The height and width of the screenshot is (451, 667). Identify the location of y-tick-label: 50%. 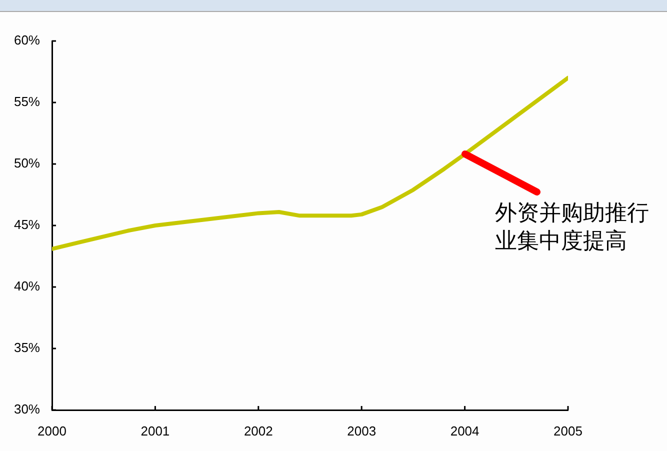
(27, 163).